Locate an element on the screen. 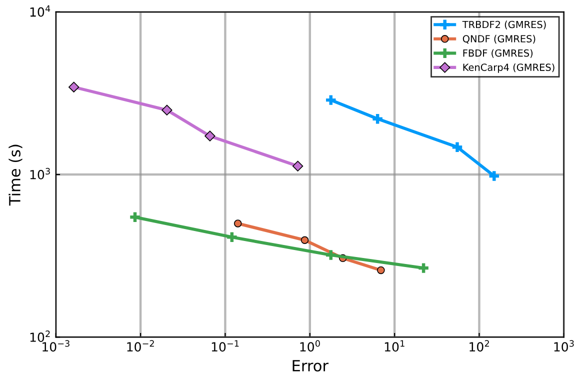 Image resolution: width=576 pixels, height=384 pixels. y-tick-label: 10$^{2}$ is located at coordinates (40, 336).